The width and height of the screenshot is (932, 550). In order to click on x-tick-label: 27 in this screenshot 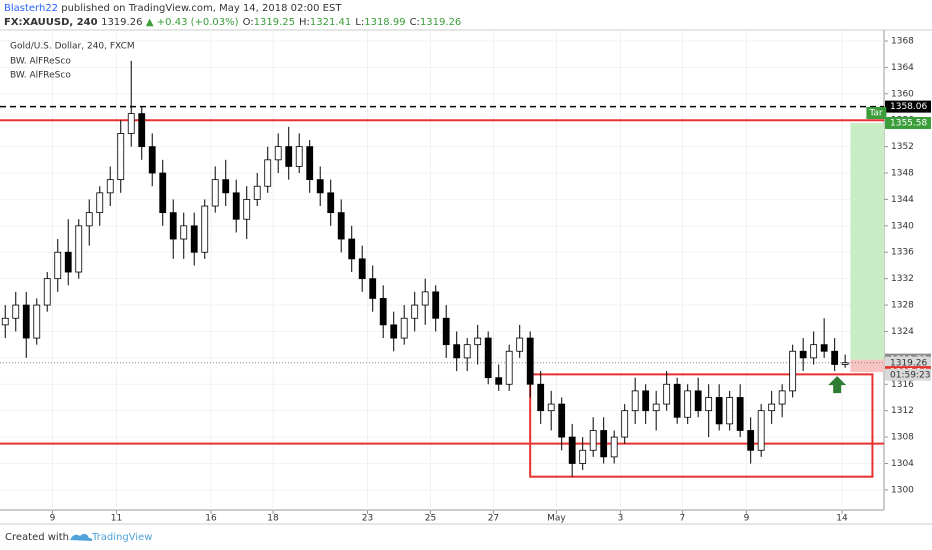, I will do `click(493, 519)`.